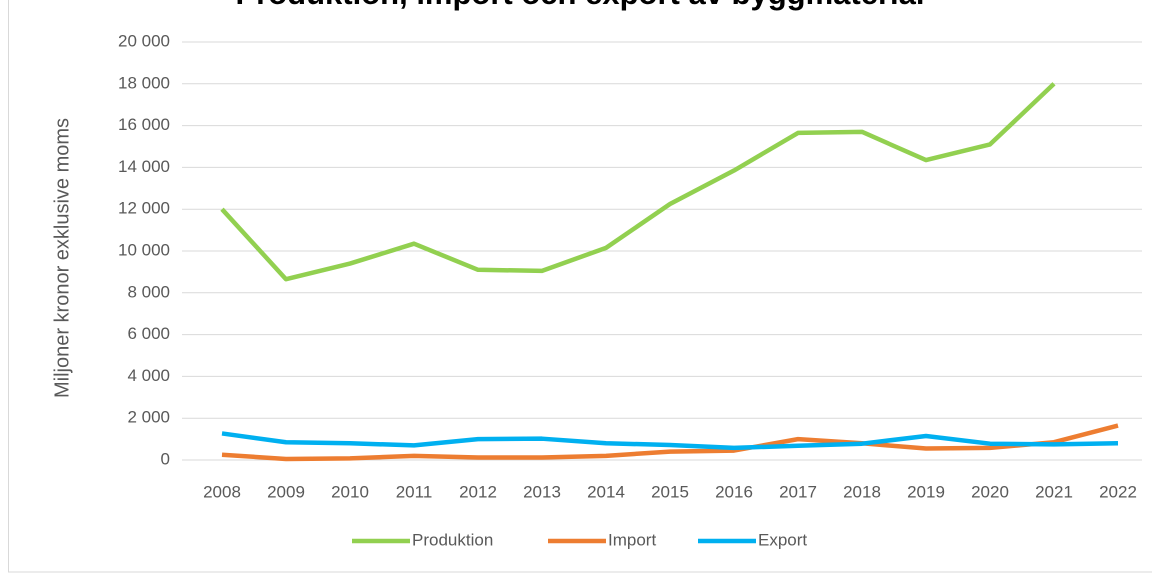 Image resolution: width=1152 pixels, height=574 pixels. Describe the element at coordinates (62, 258) in the screenshot. I see `y-axis-label: Miljoner kronor exklusive moms` at that location.